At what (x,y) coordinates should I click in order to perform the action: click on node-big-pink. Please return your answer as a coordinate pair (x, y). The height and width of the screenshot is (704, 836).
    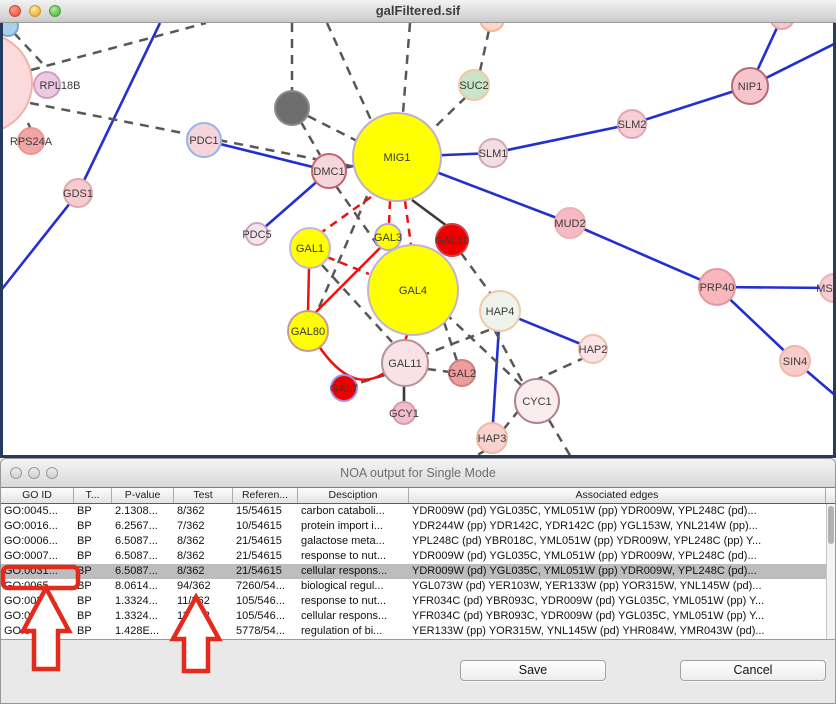
    Looking at the image, I should click on (16, 83).